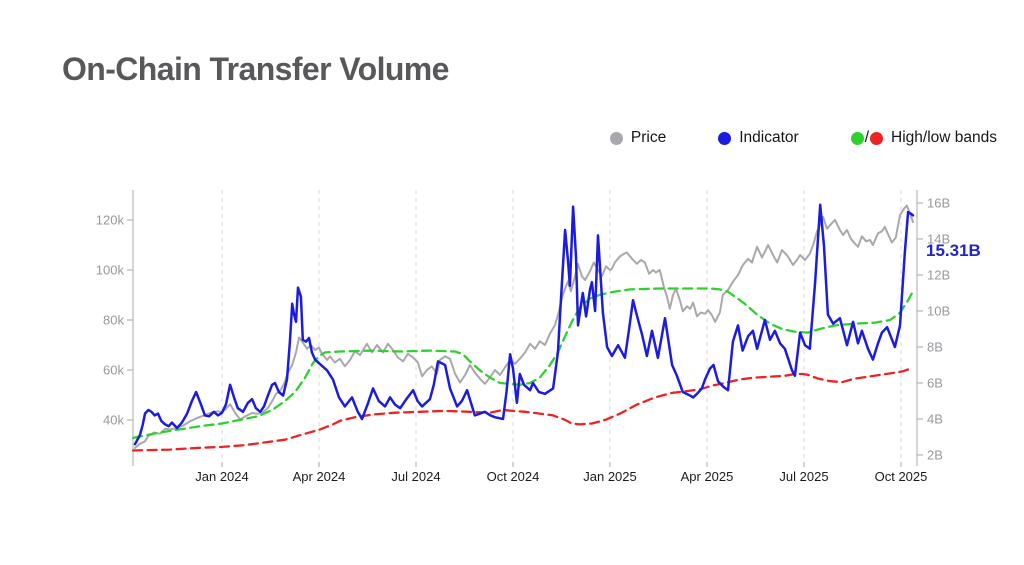 The width and height of the screenshot is (1024, 565). I want to click on right-axis-tick-label: 12B, so click(938, 275).